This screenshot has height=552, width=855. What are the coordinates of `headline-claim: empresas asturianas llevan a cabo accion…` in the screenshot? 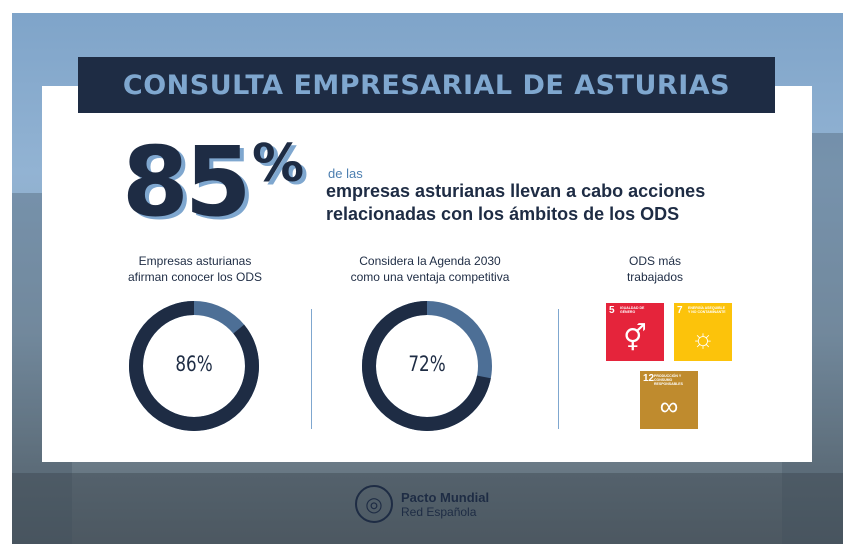 It's located at (546, 203).